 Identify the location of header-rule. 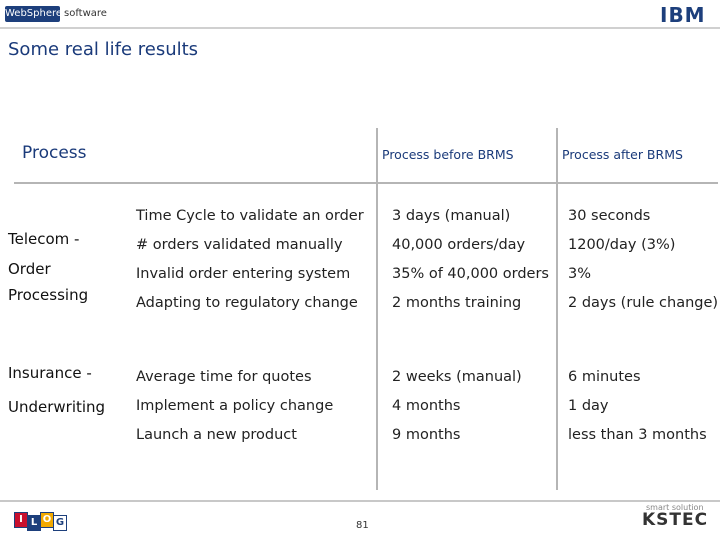
(360, 28).